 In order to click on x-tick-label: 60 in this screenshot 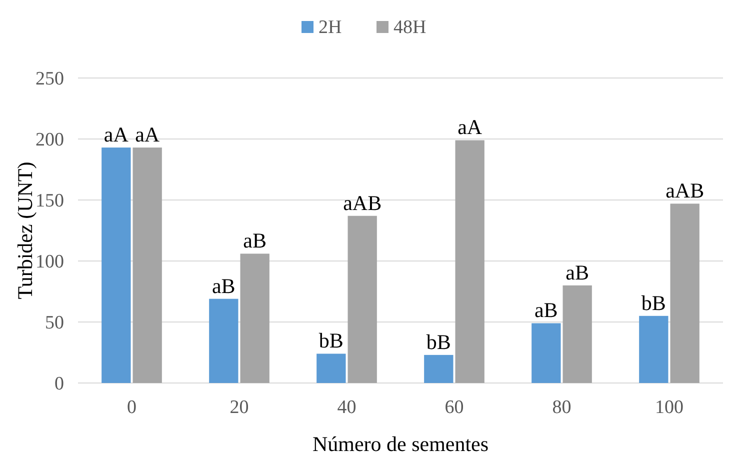, I will do `click(454, 407)`.